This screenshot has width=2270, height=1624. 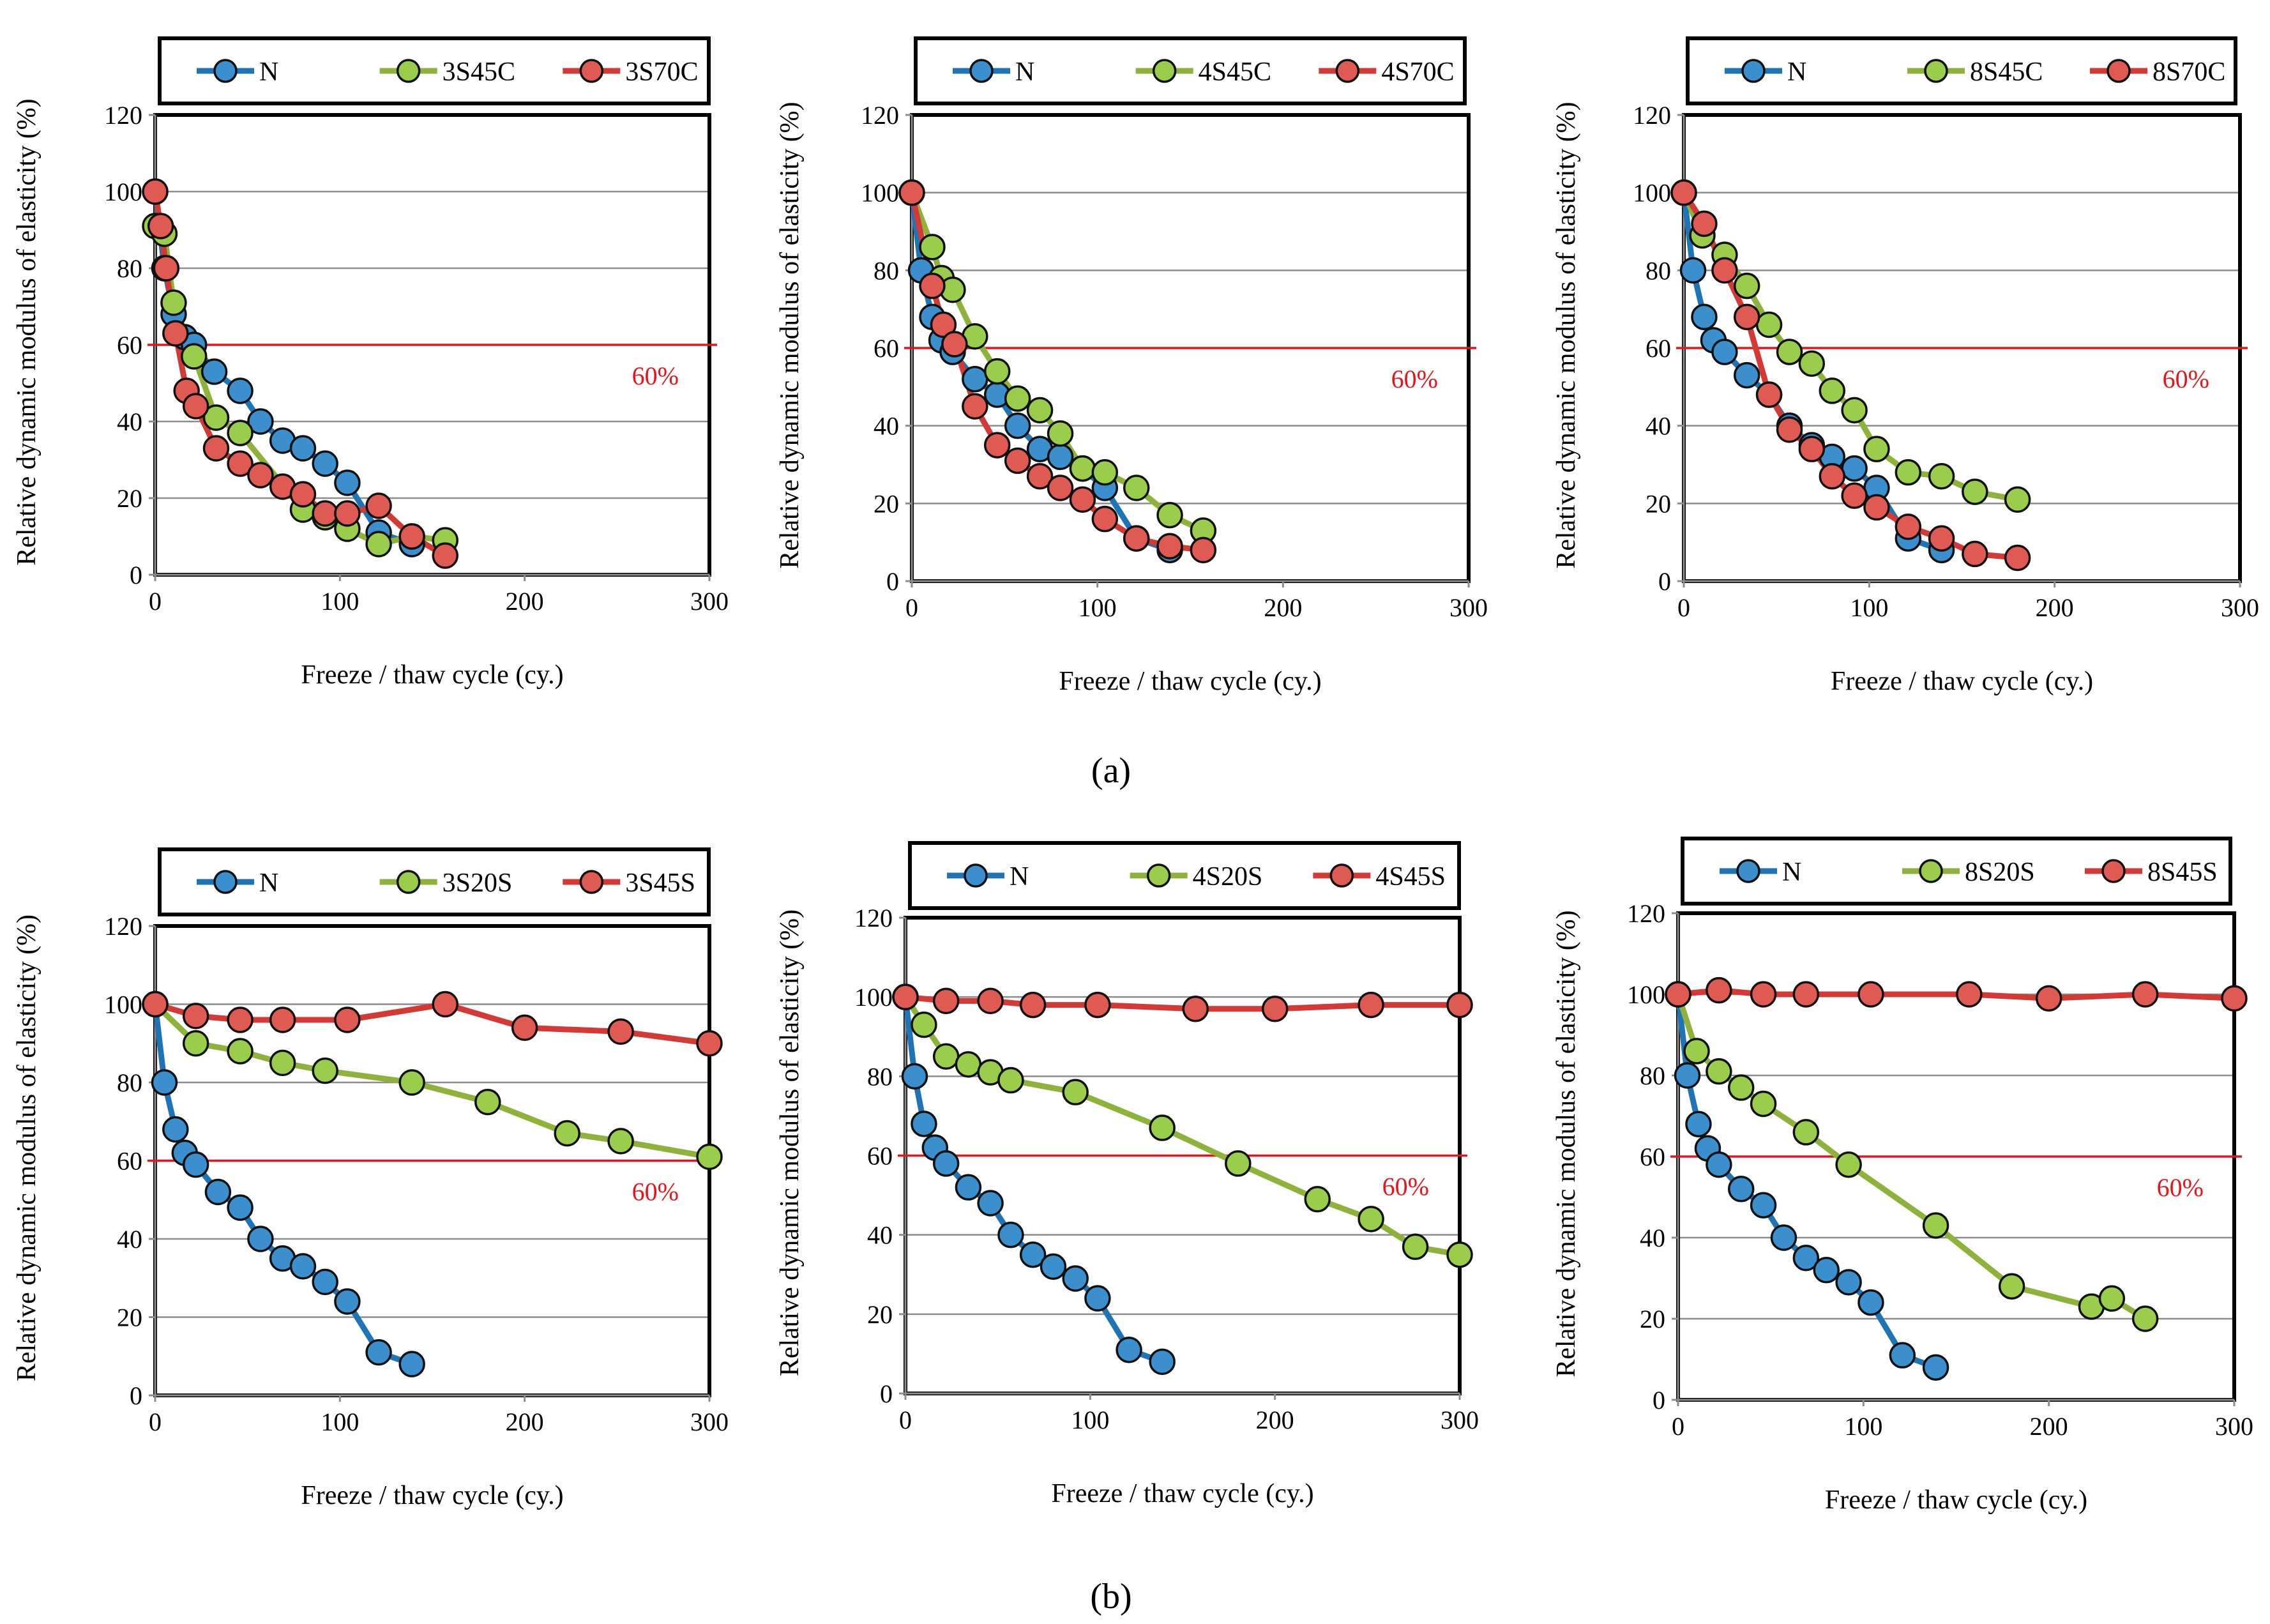 What do you see at coordinates (479, 72) in the screenshot?
I see `legend-label-3S45C: 3S45C` at bounding box center [479, 72].